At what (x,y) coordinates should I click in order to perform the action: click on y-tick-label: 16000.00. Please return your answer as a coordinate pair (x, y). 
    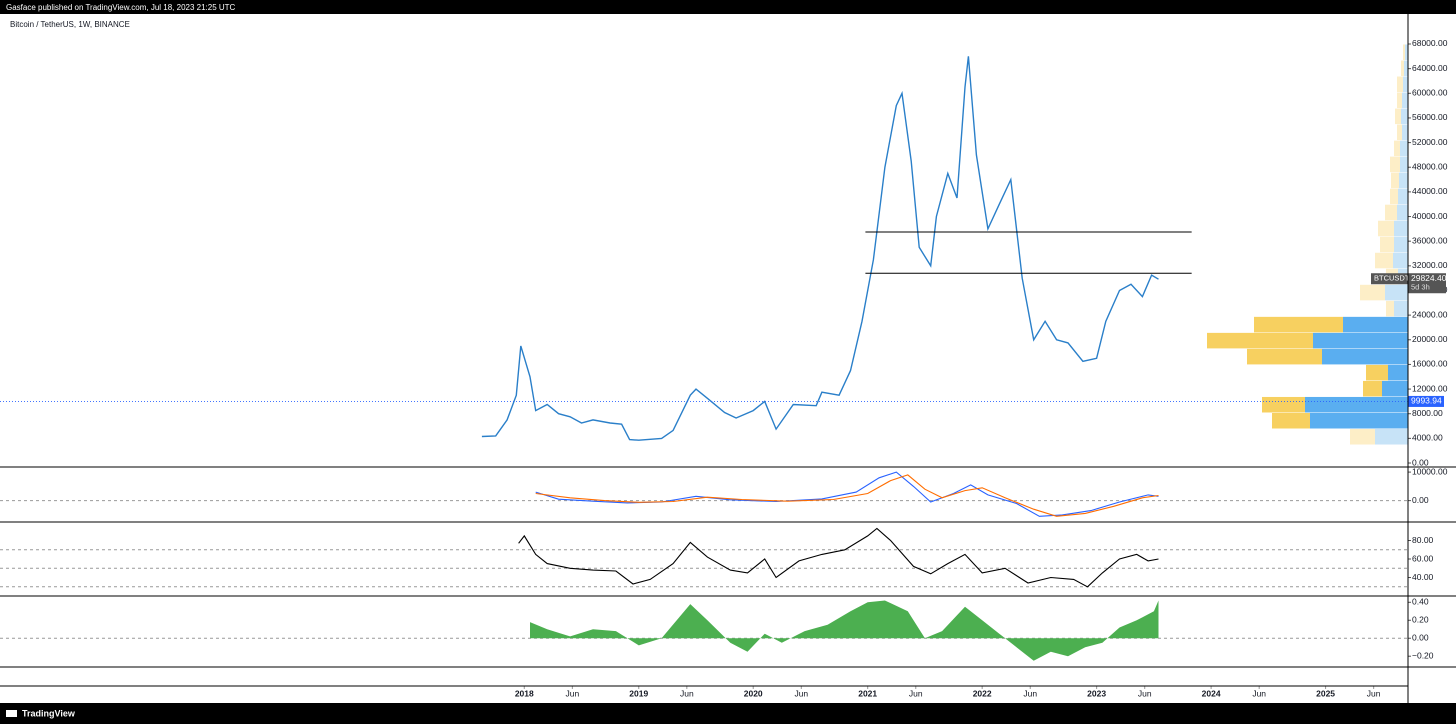
    Looking at the image, I should click on (1430, 364).